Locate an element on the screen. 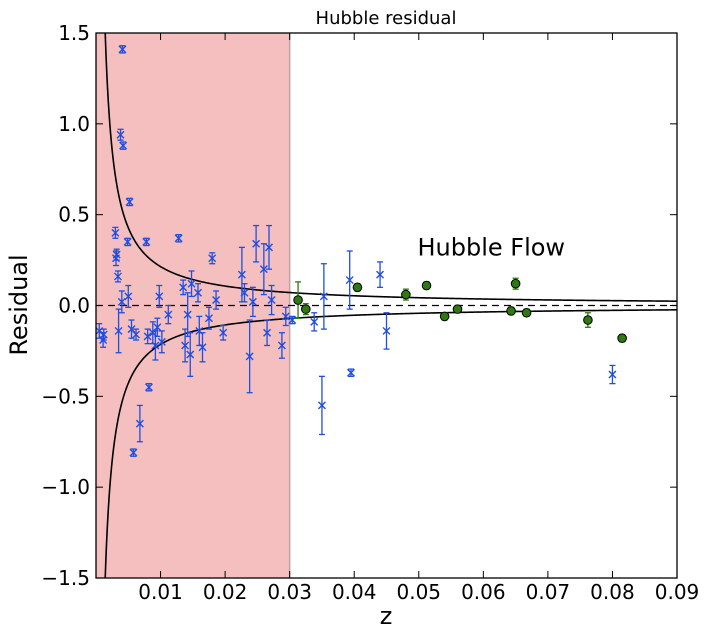 This screenshot has height=634, width=715. x-axis-label: z is located at coordinates (386, 616).